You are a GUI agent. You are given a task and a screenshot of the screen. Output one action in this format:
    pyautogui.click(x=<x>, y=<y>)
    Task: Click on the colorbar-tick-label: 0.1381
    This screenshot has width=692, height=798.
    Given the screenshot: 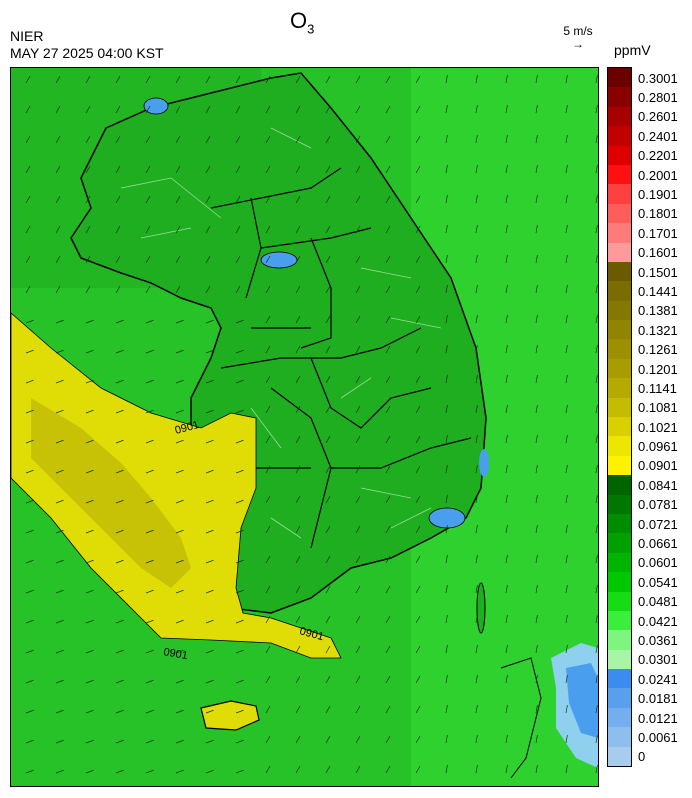 What is the action you would take?
    pyautogui.click(x=658, y=311)
    